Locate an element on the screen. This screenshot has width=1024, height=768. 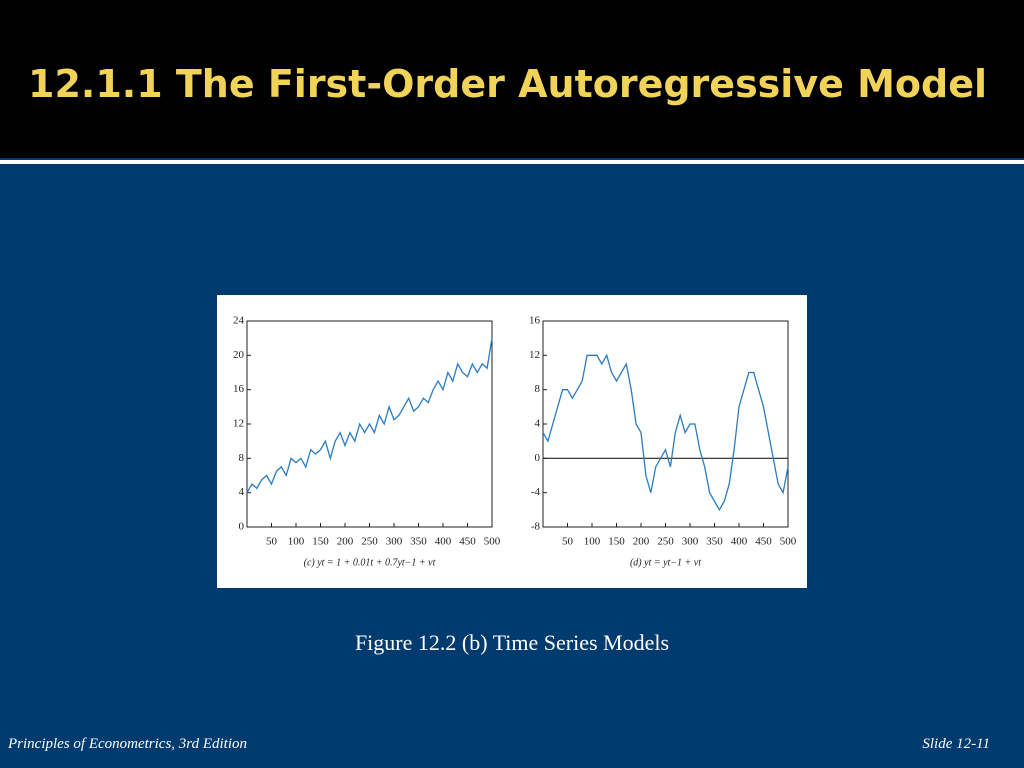
plot-frame is located at coordinates (665, 424).